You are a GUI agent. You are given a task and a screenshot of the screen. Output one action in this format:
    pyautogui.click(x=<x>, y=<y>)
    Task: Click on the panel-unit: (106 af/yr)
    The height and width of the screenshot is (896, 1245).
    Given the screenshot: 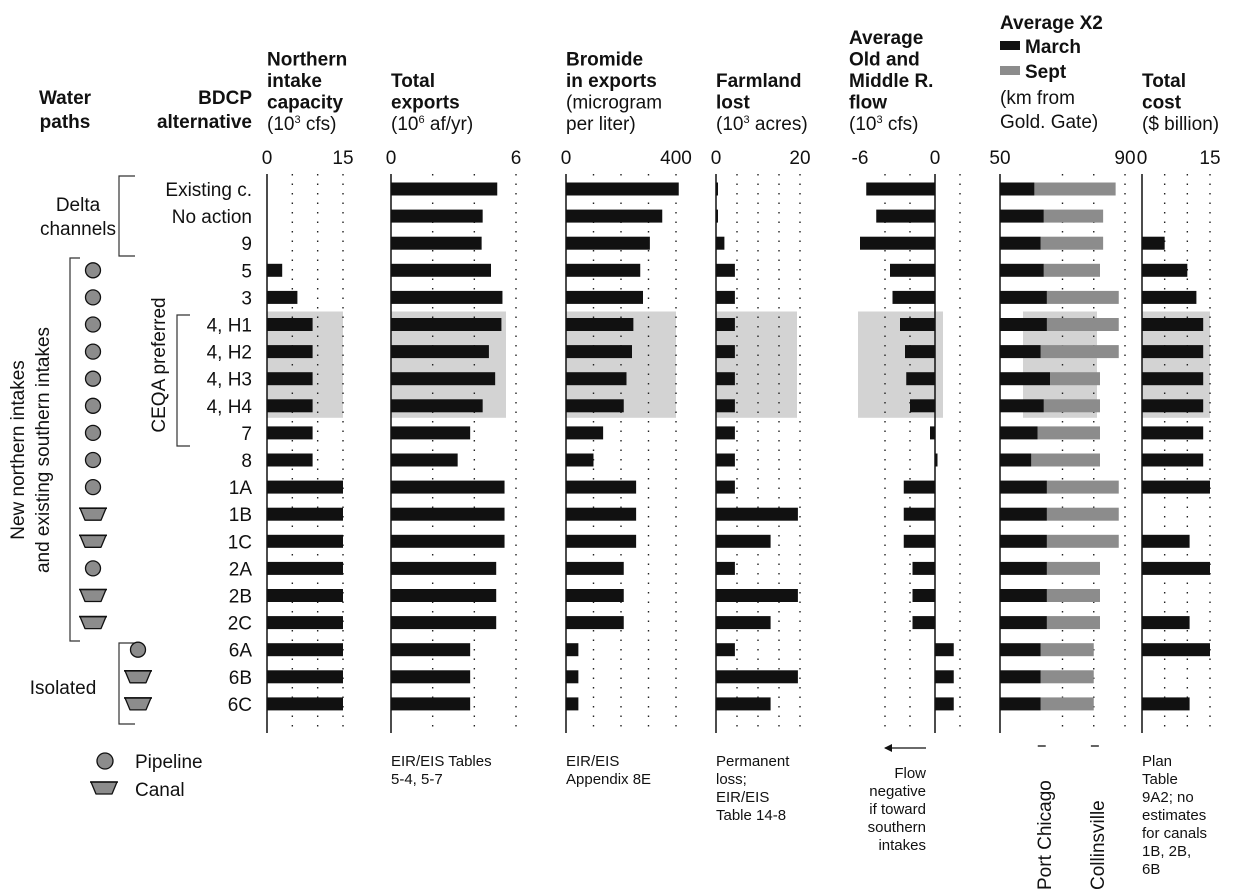 What is the action you would take?
    pyautogui.click(x=432, y=124)
    